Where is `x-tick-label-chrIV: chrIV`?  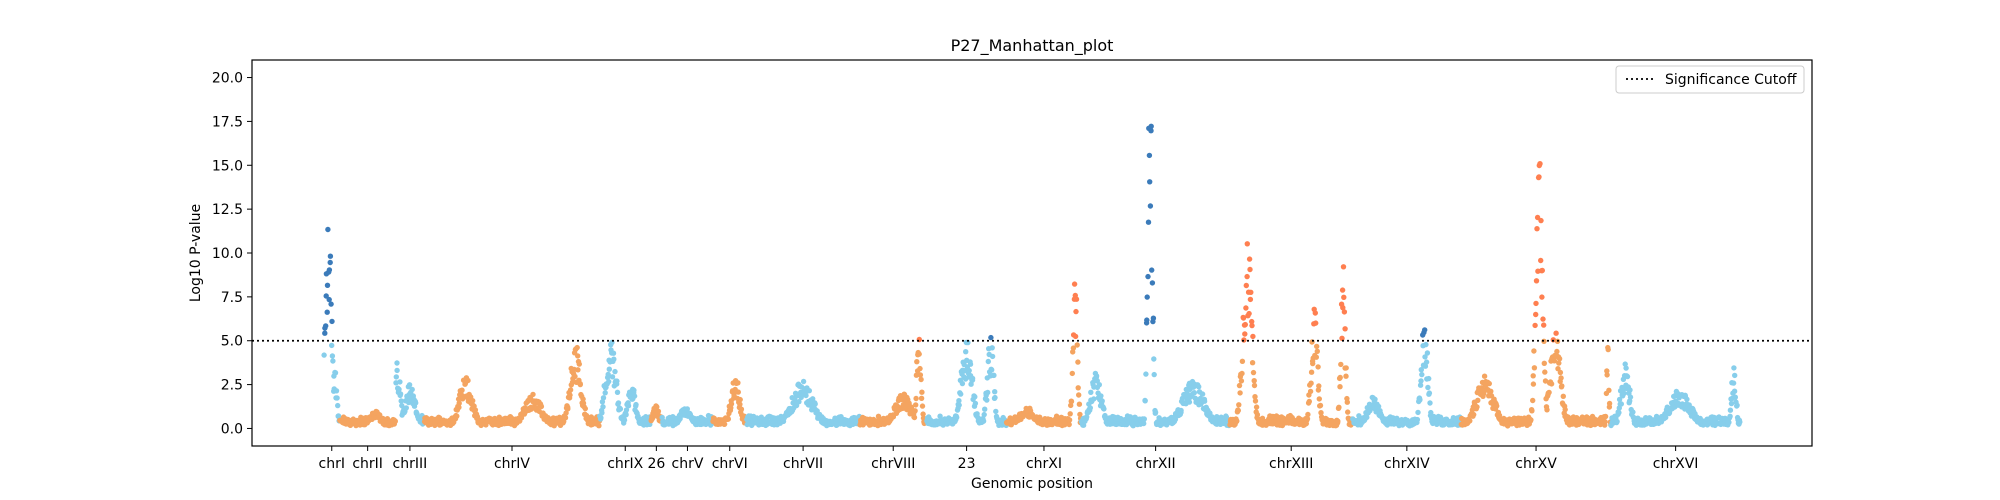 x-tick-label-chrIV: chrIV is located at coordinates (512, 464).